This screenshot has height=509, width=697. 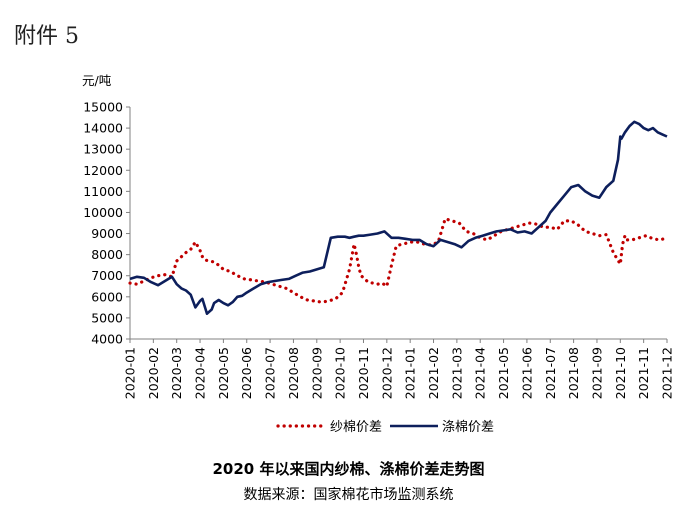 What do you see at coordinates (107, 254) in the screenshot?
I see `y-tick-label: 8000` at bounding box center [107, 254].